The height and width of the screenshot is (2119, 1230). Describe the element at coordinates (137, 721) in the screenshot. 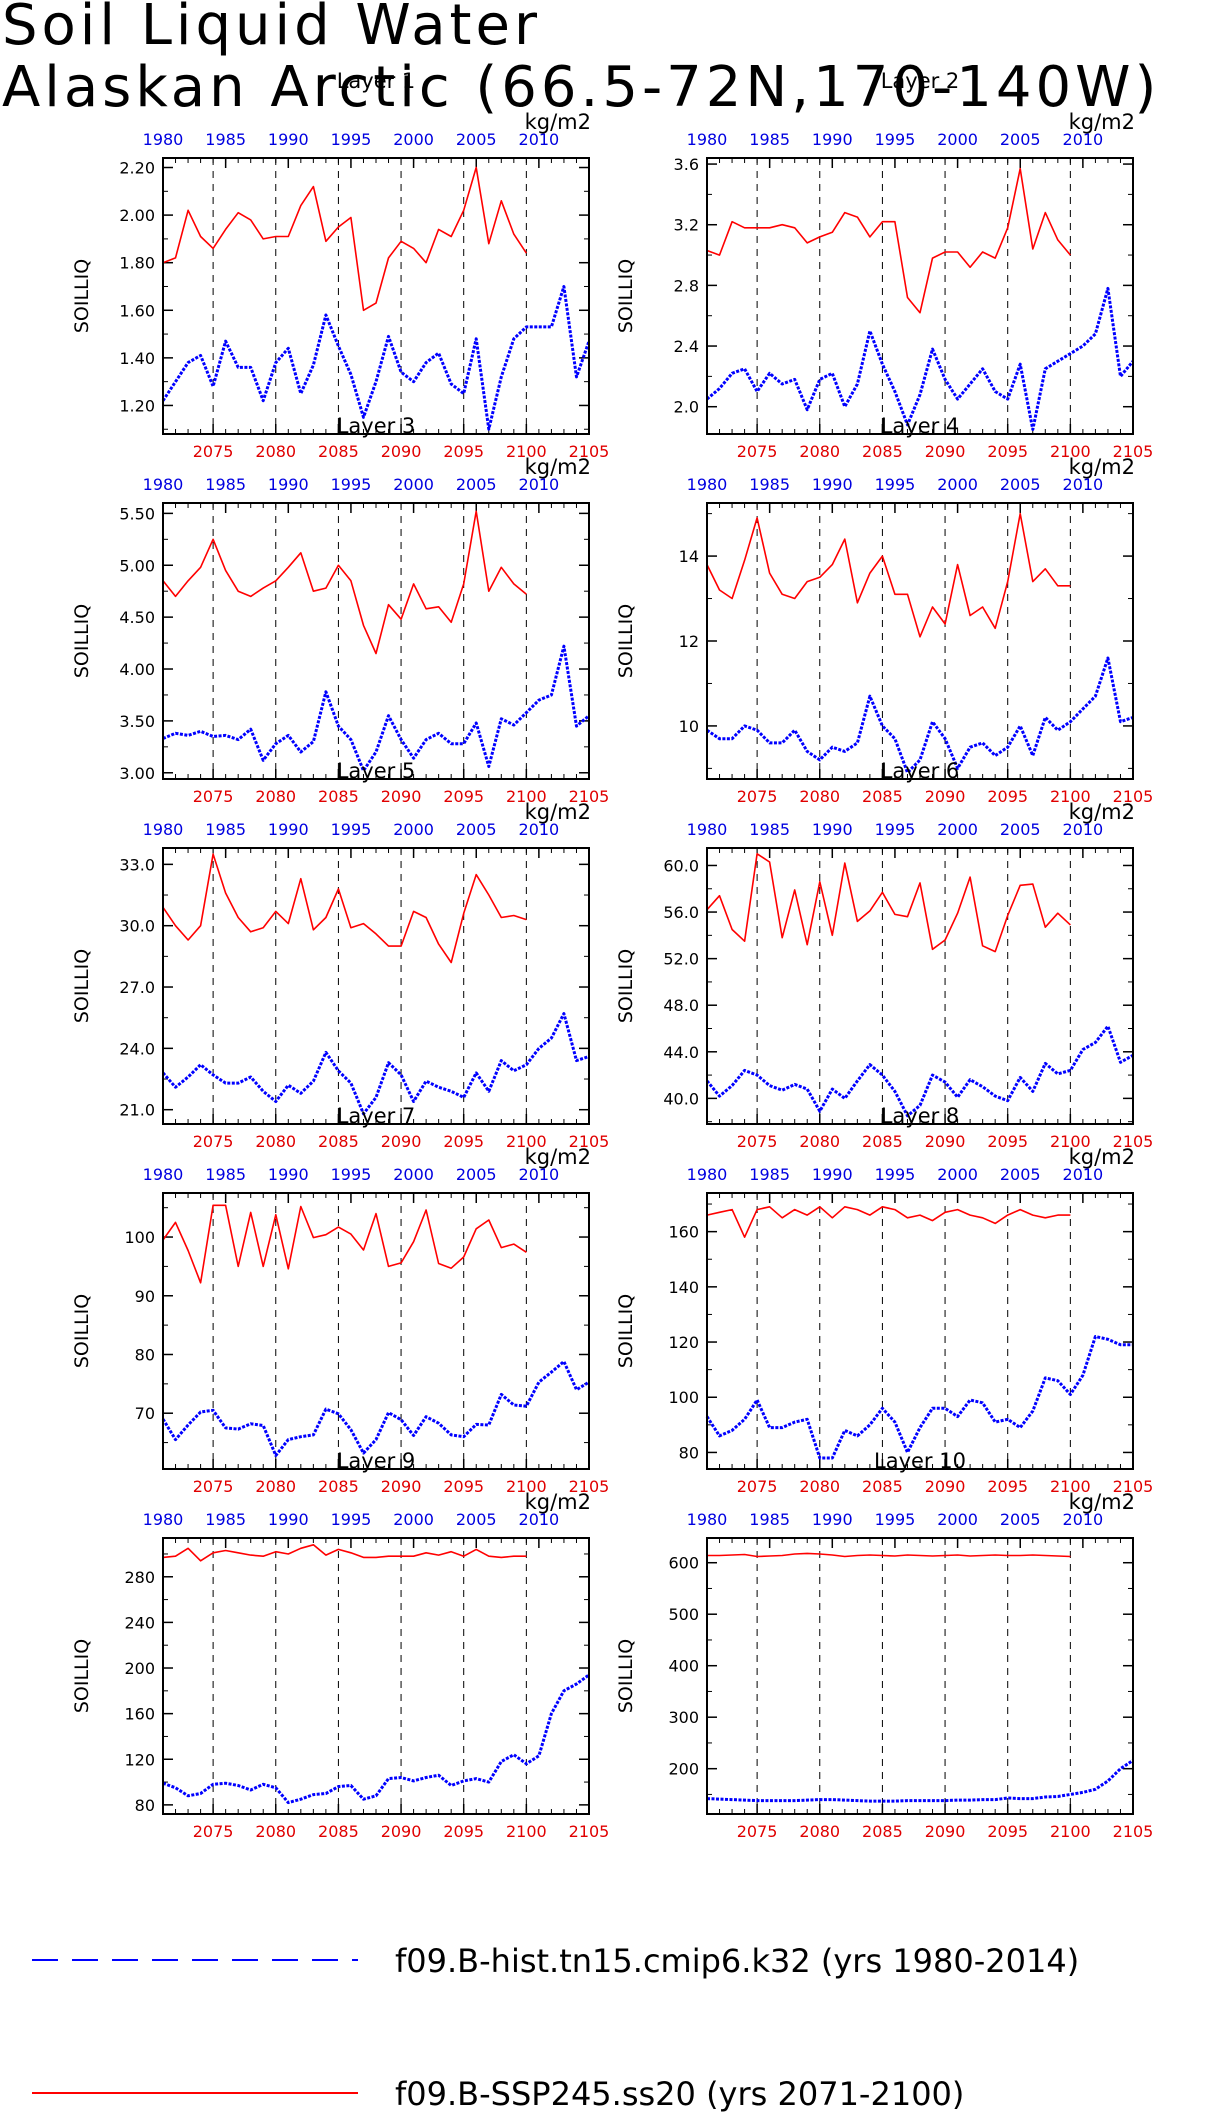

I see `y-tick-label: 3.50` at that location.